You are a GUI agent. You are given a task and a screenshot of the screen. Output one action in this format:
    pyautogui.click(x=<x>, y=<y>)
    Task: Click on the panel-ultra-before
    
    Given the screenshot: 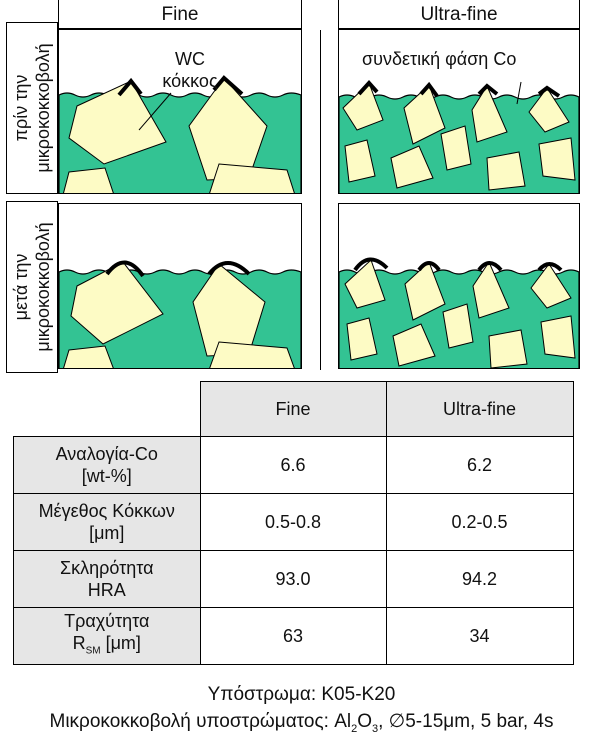 What is the action you would take?
    pyautogui.click(x=459, y=111)
    